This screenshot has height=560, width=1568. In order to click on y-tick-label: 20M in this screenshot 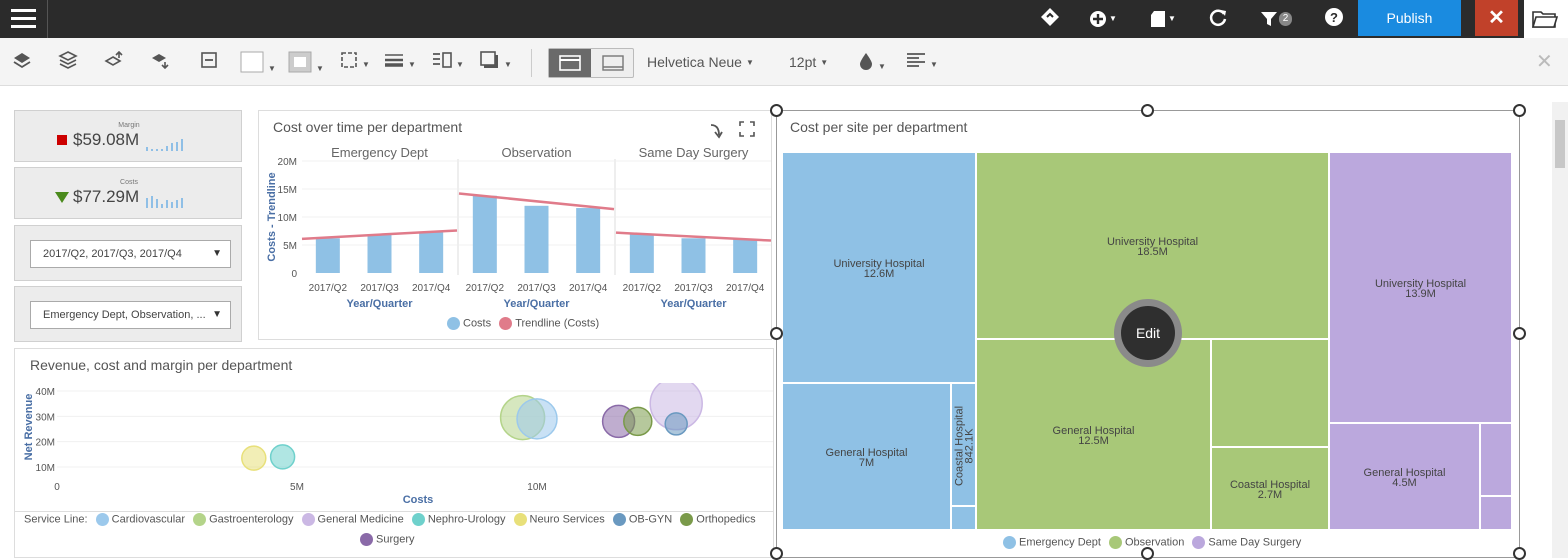, I will do `click(45, 443)`.